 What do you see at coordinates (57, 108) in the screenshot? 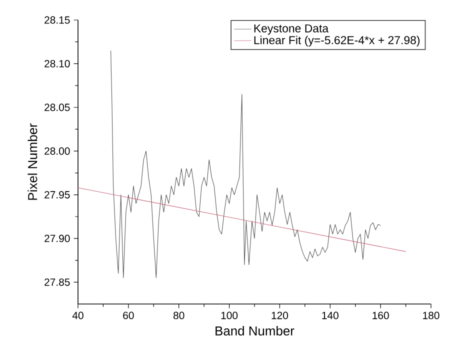
I see `y-tick-label: 28.05` at bounding box center [57, 108].